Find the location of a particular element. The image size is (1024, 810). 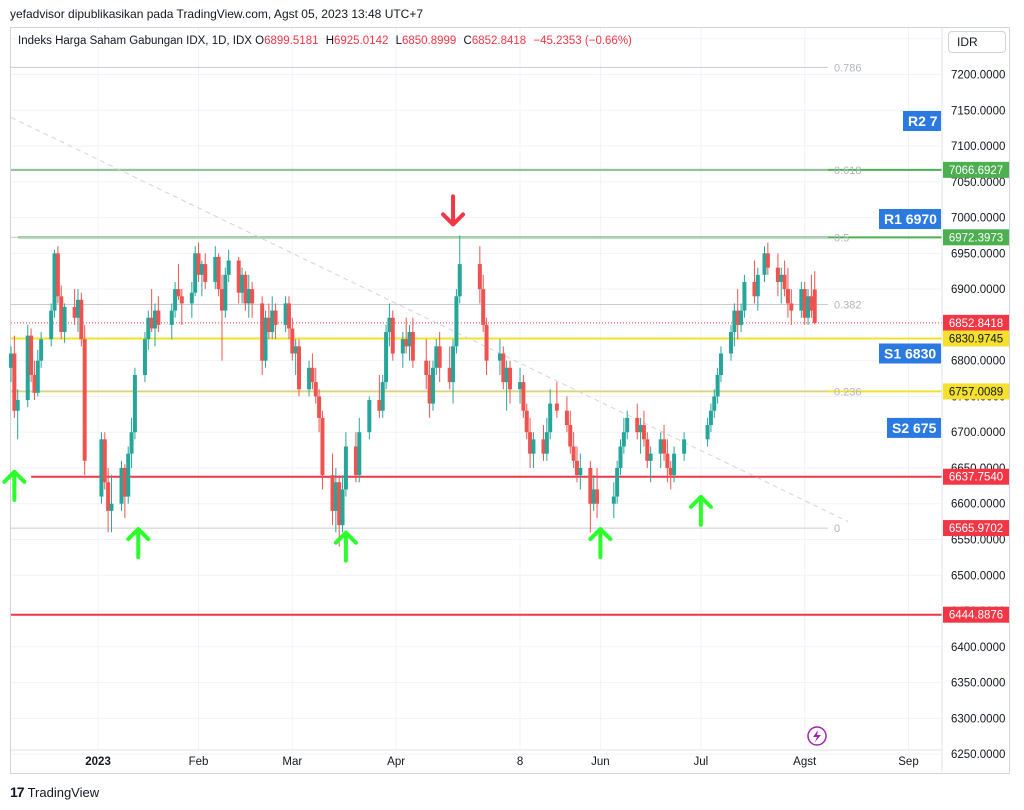

price-tick-label: 6550.0000 is located at coordinates (978, 541).